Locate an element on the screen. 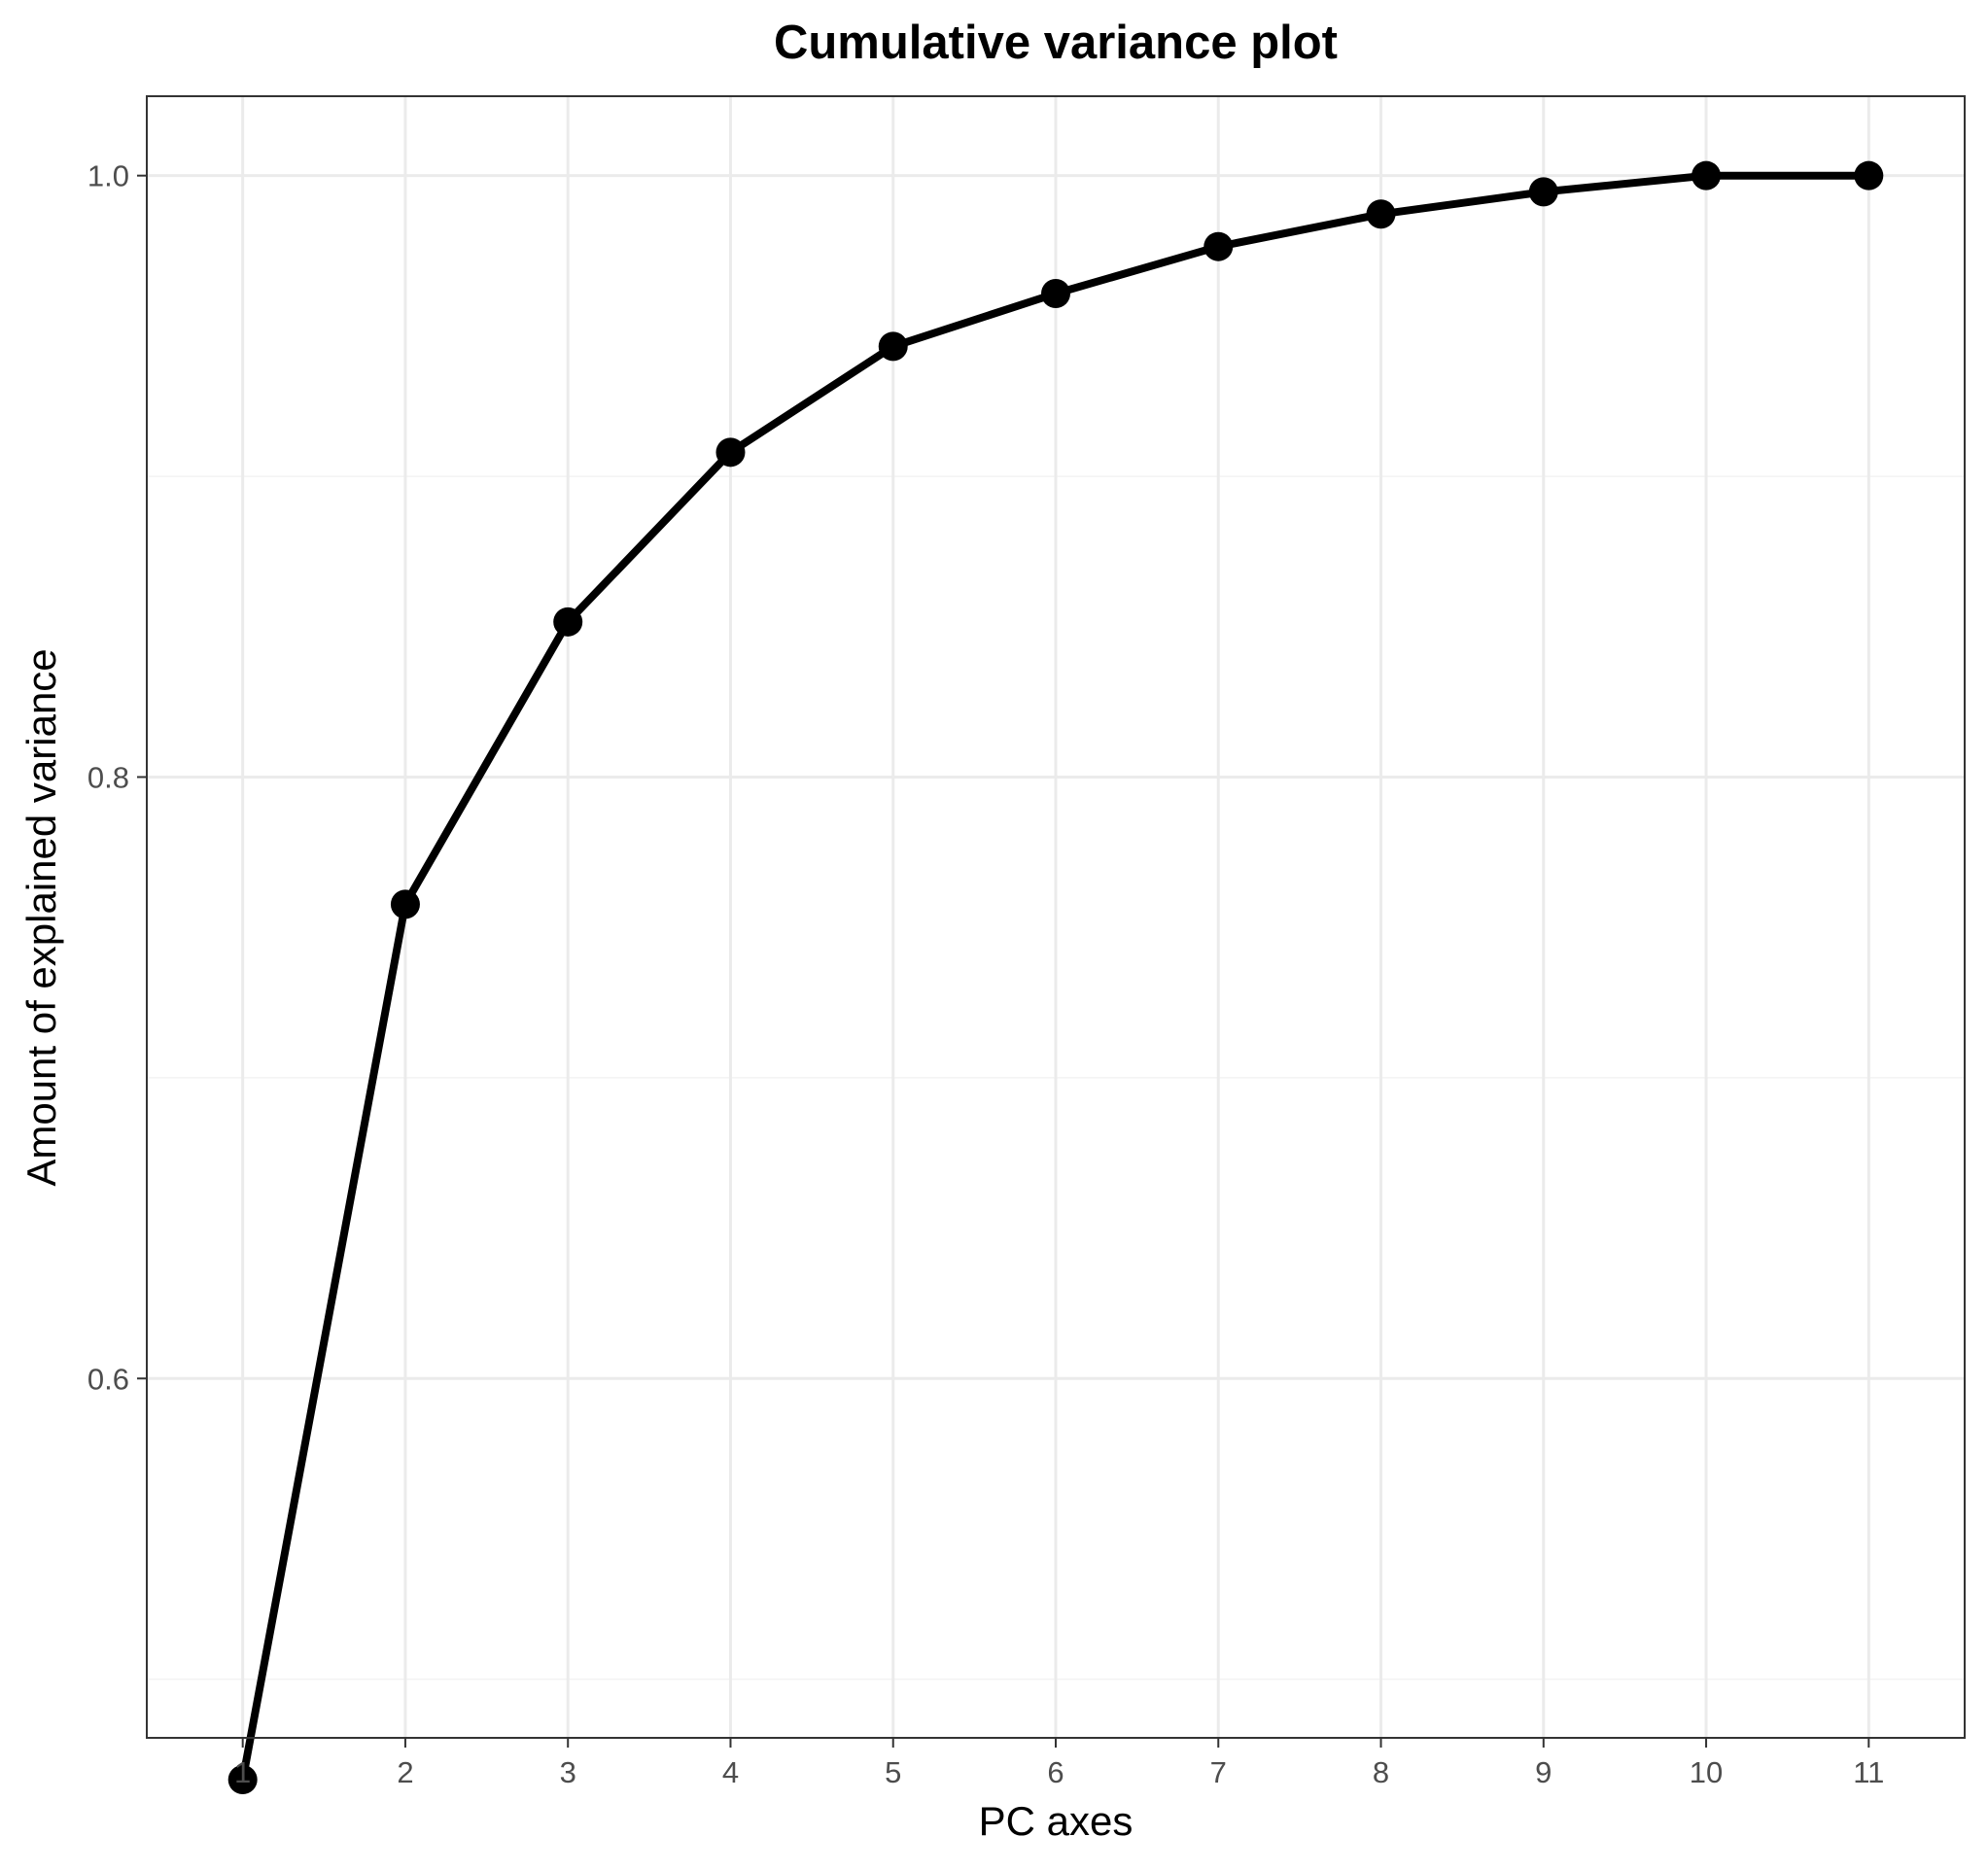 Image resolution: width=1988 pixels, height=1871 pixels. y-axis: 0.6 0.8 1.0 is located at coordinates (117, 777).